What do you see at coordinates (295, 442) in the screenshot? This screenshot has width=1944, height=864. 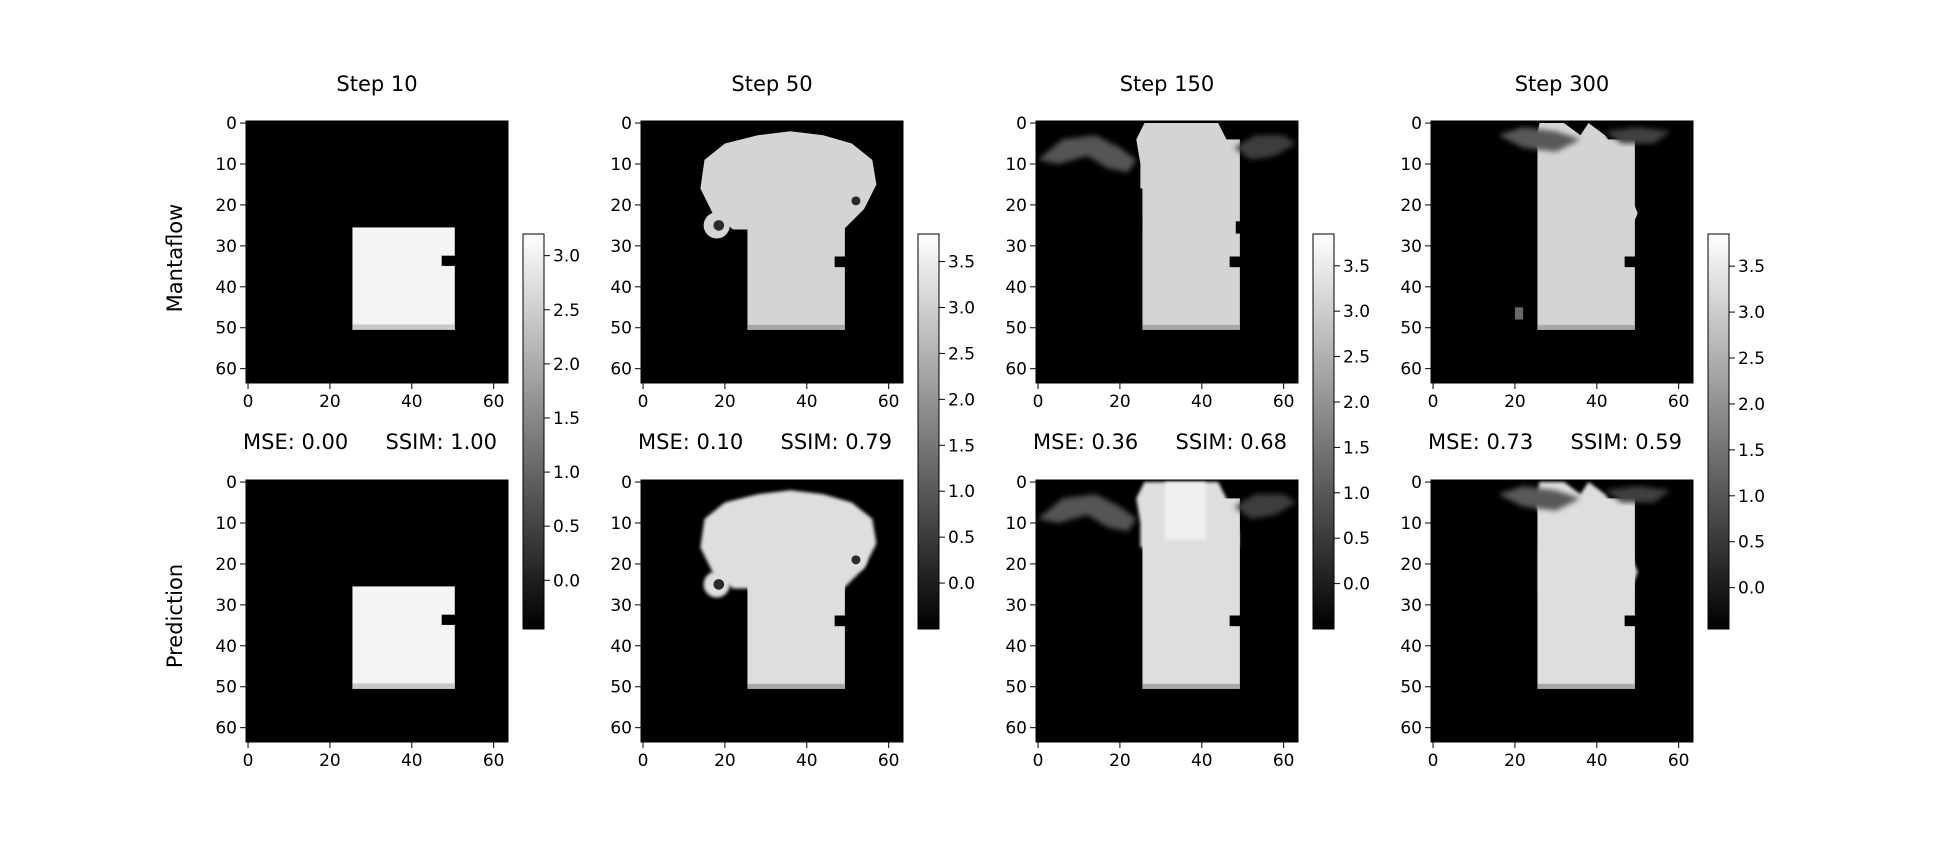 I see `mse-label: MSE: 0.00` at bounding box center [295, 442].